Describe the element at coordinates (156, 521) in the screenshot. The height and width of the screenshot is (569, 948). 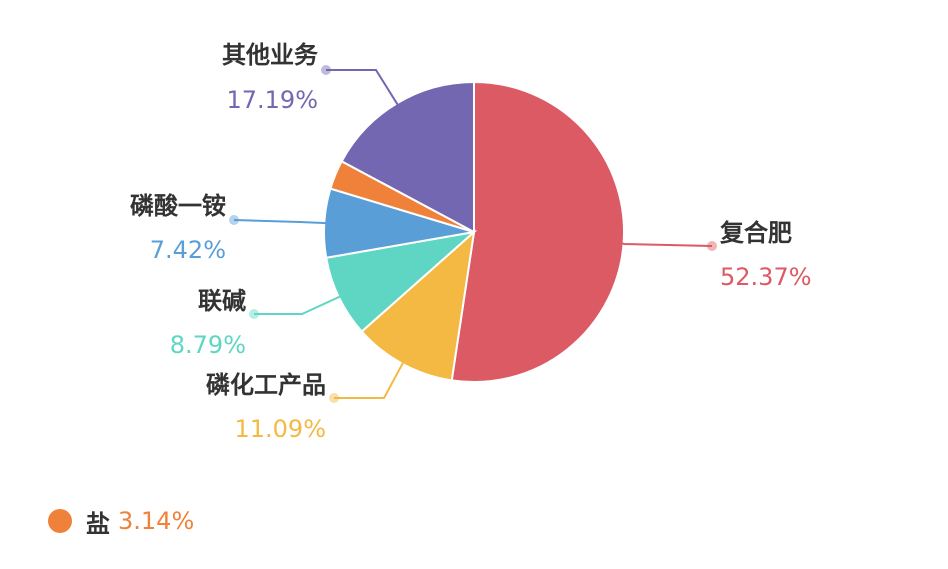
I see `legend-label-percent: 3.14%` at that location.